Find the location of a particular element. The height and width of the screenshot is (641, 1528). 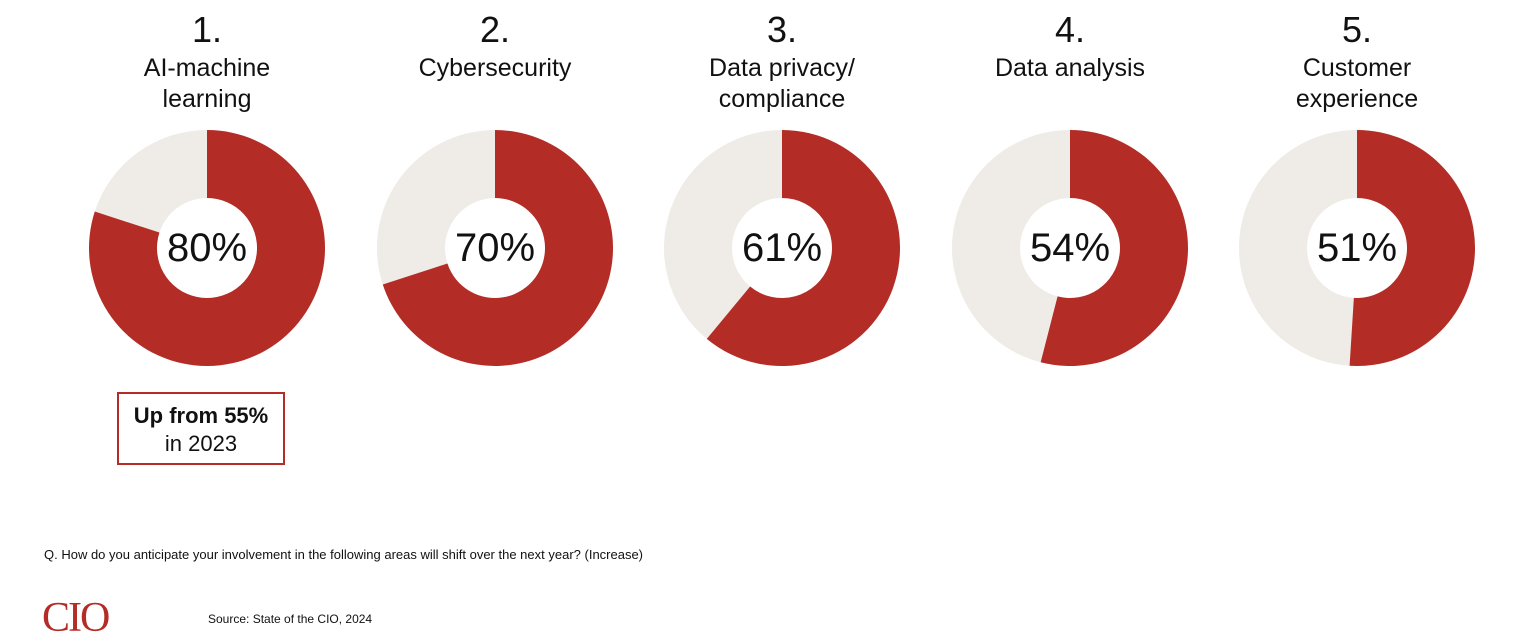

percentage-label: 61% is located at coordinates (782, 248).